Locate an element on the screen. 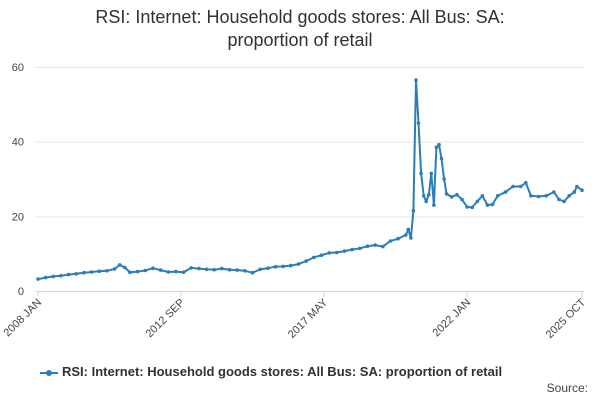  y-tick-label: 40 is located at coordinates (18, 143).